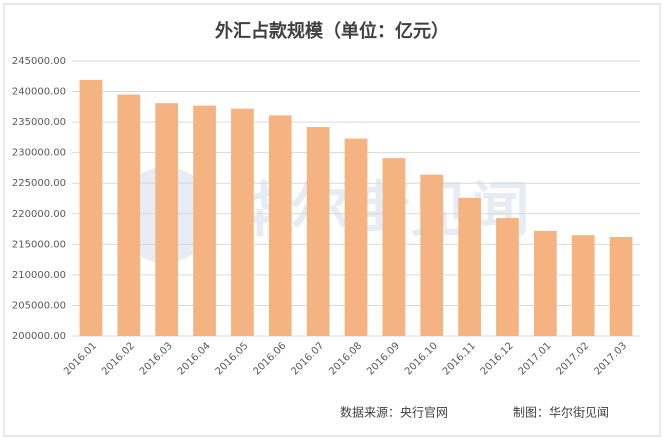 This screenshot has height=443, width=665. Describe the element at coordinates (332, 31) in the screenshot. I see `chart-title: 外汇占款规模（单位：亿元）` at that location.